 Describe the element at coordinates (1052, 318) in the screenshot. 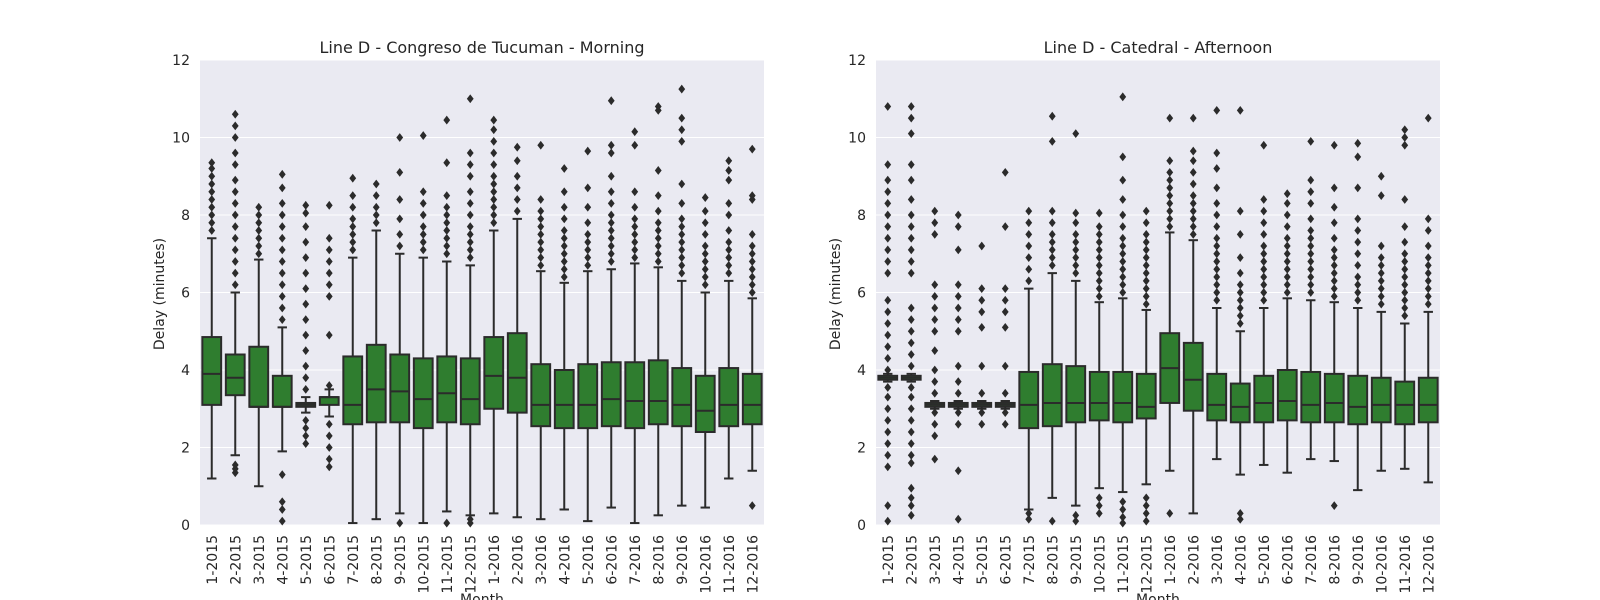

I see `box-8-2015` at that location.